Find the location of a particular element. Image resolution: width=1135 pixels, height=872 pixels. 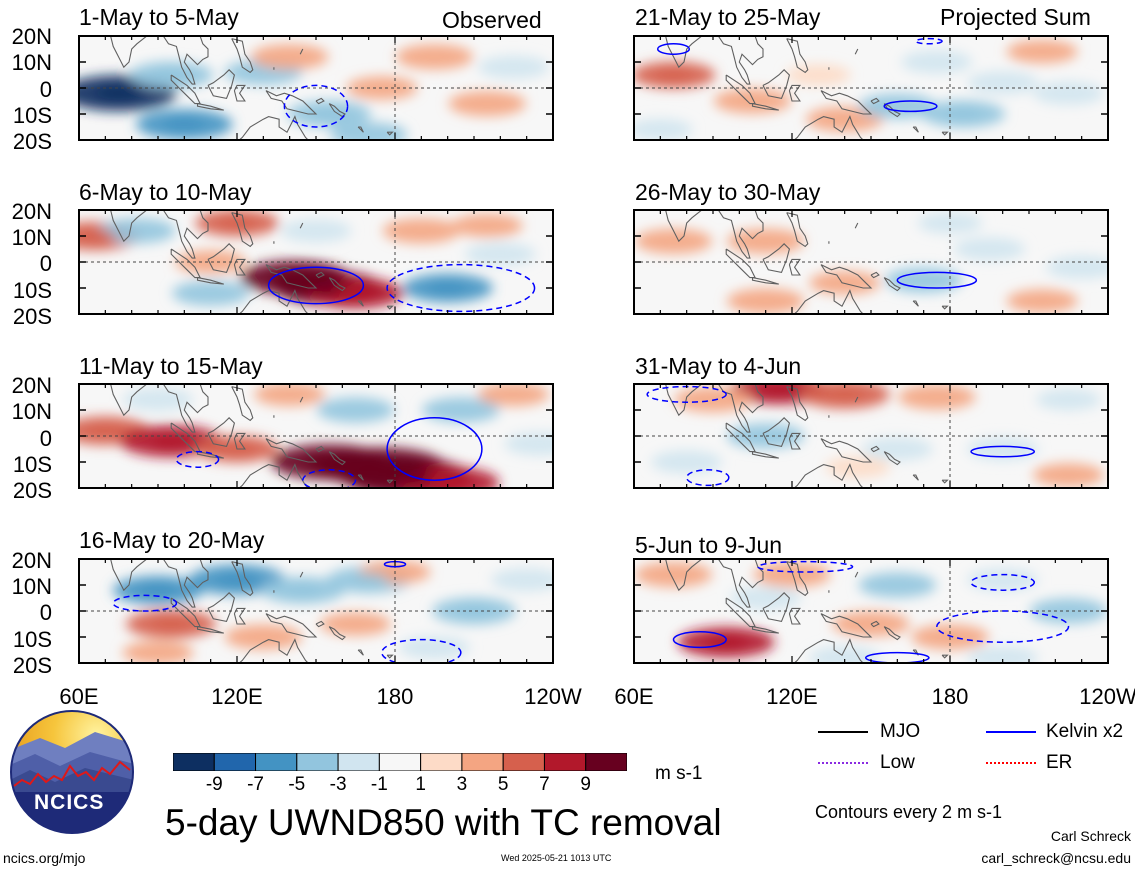

colorbar-tick-label: -3 is located at coordinates (338, 784).